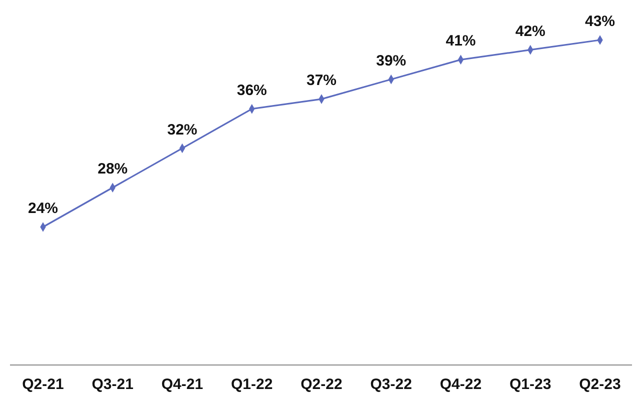 This screenshot has width=640, height=399. What do you see at coordinates (391, 61) in the screenshot?
I see `data-label: 39%` at bounding box center [391, 61].